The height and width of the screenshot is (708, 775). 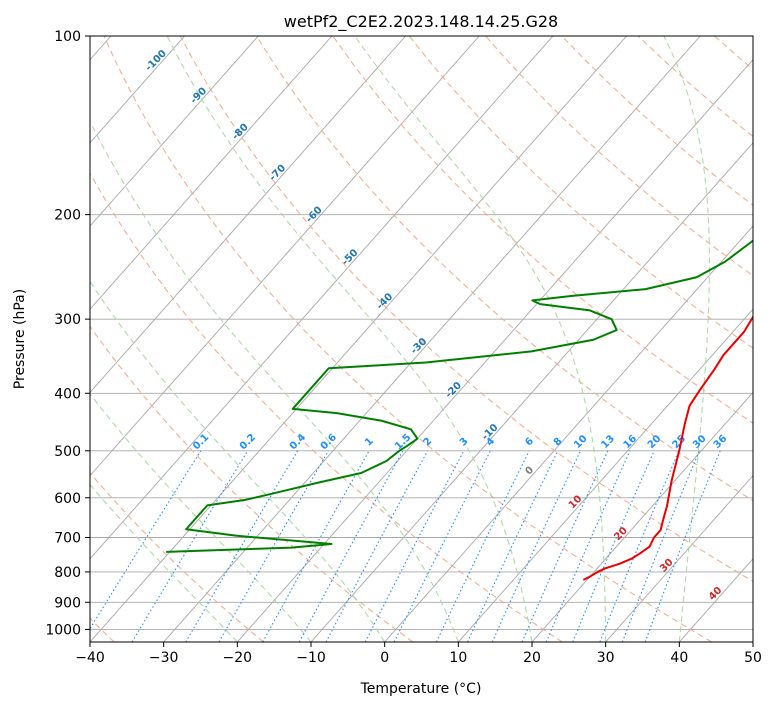 I want to click on y-tick-label: 1000, so click(x=63, y=630).